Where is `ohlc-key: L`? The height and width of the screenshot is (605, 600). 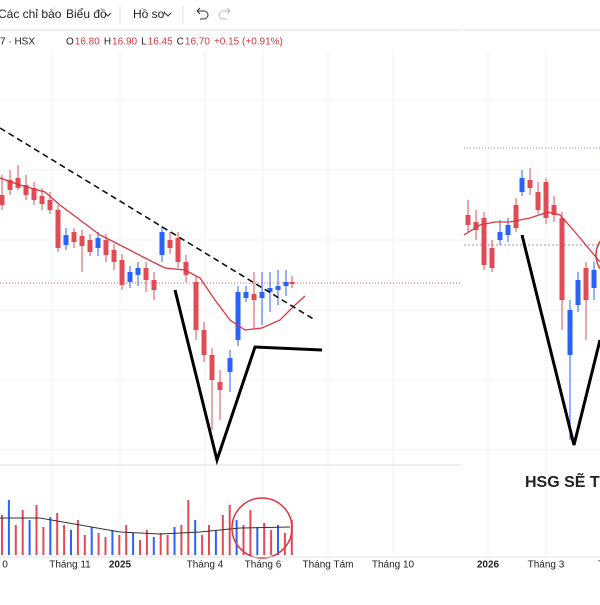 ohlc-key: L is located at coordinates (144, 42).